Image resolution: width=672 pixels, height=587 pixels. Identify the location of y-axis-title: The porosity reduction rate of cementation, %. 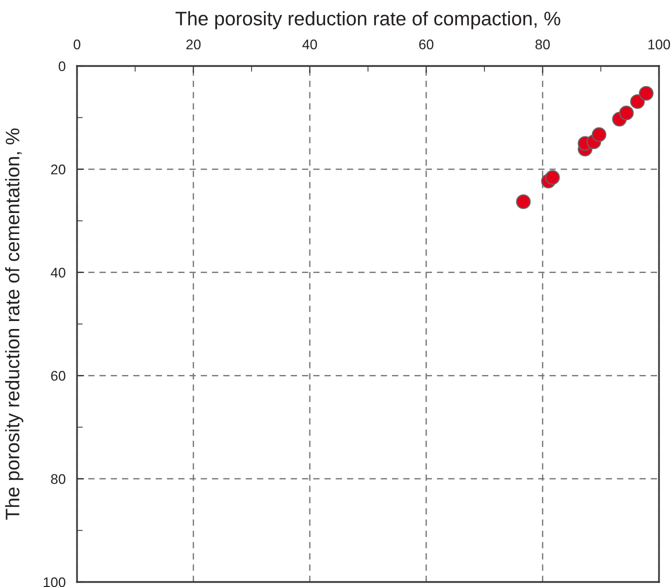
(14, 324).